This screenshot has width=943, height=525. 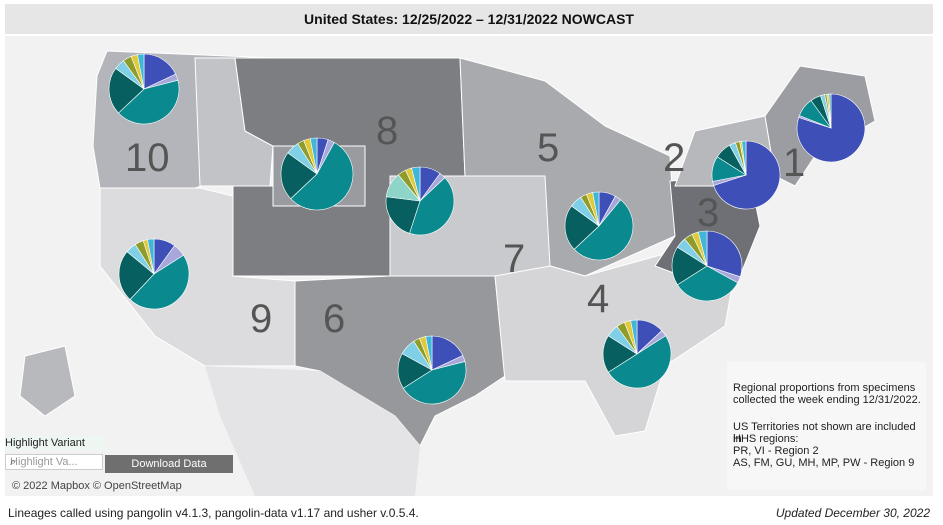 I want to click on alaska-area, so click(x=47, y=381).